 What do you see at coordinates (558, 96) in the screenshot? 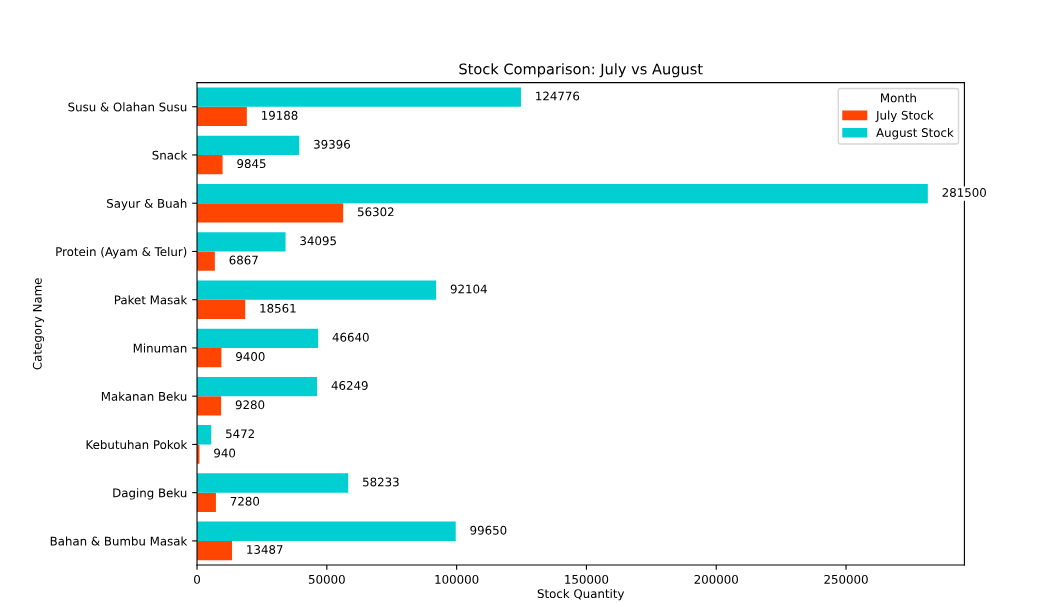
I see `data-label: 124776` at bounding box center [558, 96].